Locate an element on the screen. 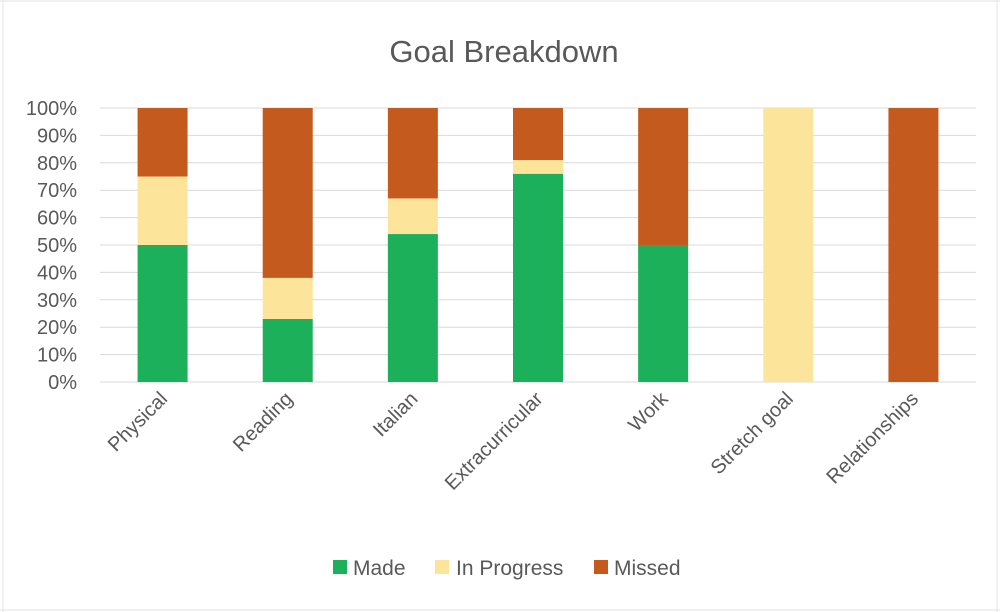 The height and width of the screenshot is (612, 1000). y-tick-label: 70% is located at coordinates (57, 191).